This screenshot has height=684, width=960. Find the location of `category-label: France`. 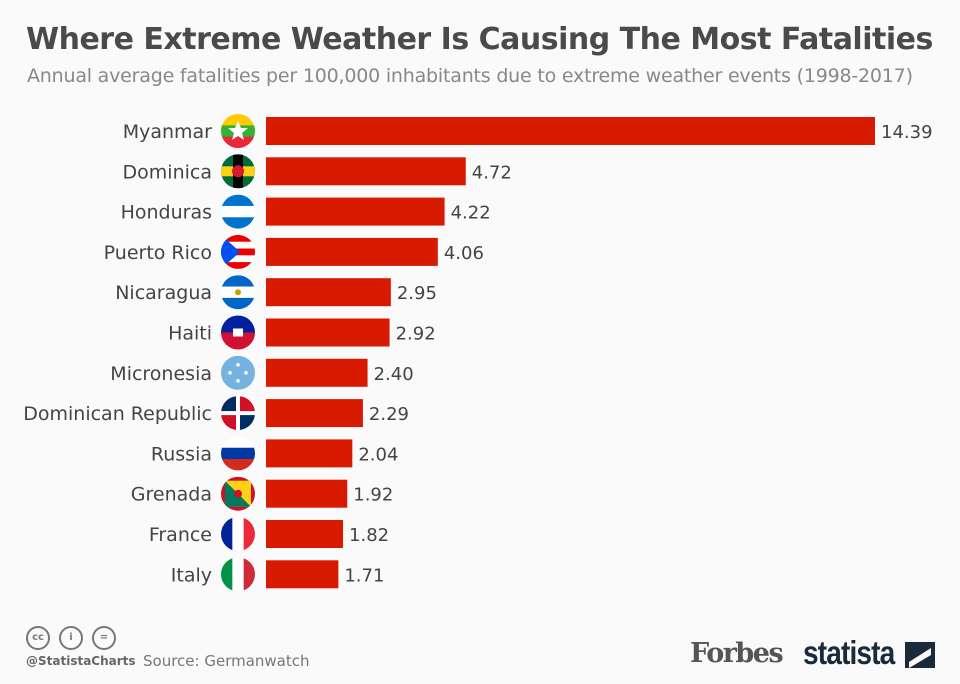

category-label: France is located at coordinates (180, 535).